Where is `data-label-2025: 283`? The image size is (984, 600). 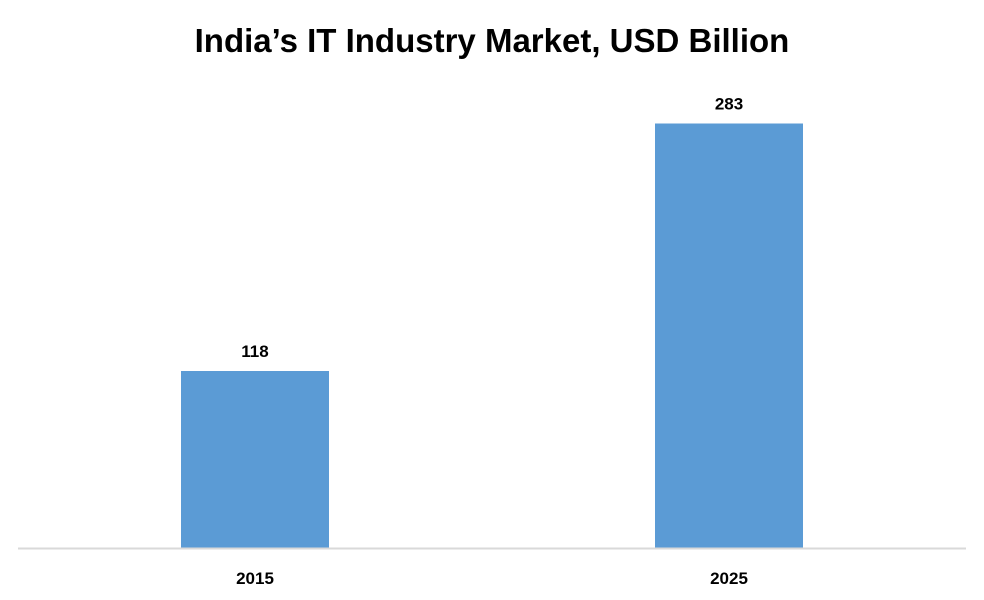
data-label-2025: 283 is located at coordinates (729, 104).